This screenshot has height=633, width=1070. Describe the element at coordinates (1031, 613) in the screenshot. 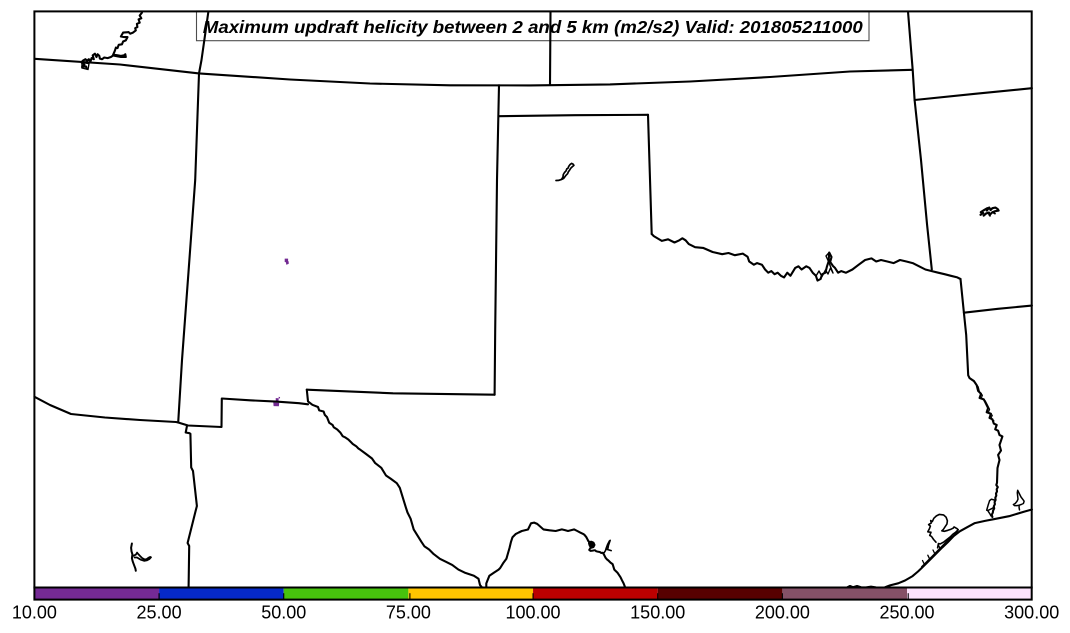

I see `svg-text: 300.00` at that location.